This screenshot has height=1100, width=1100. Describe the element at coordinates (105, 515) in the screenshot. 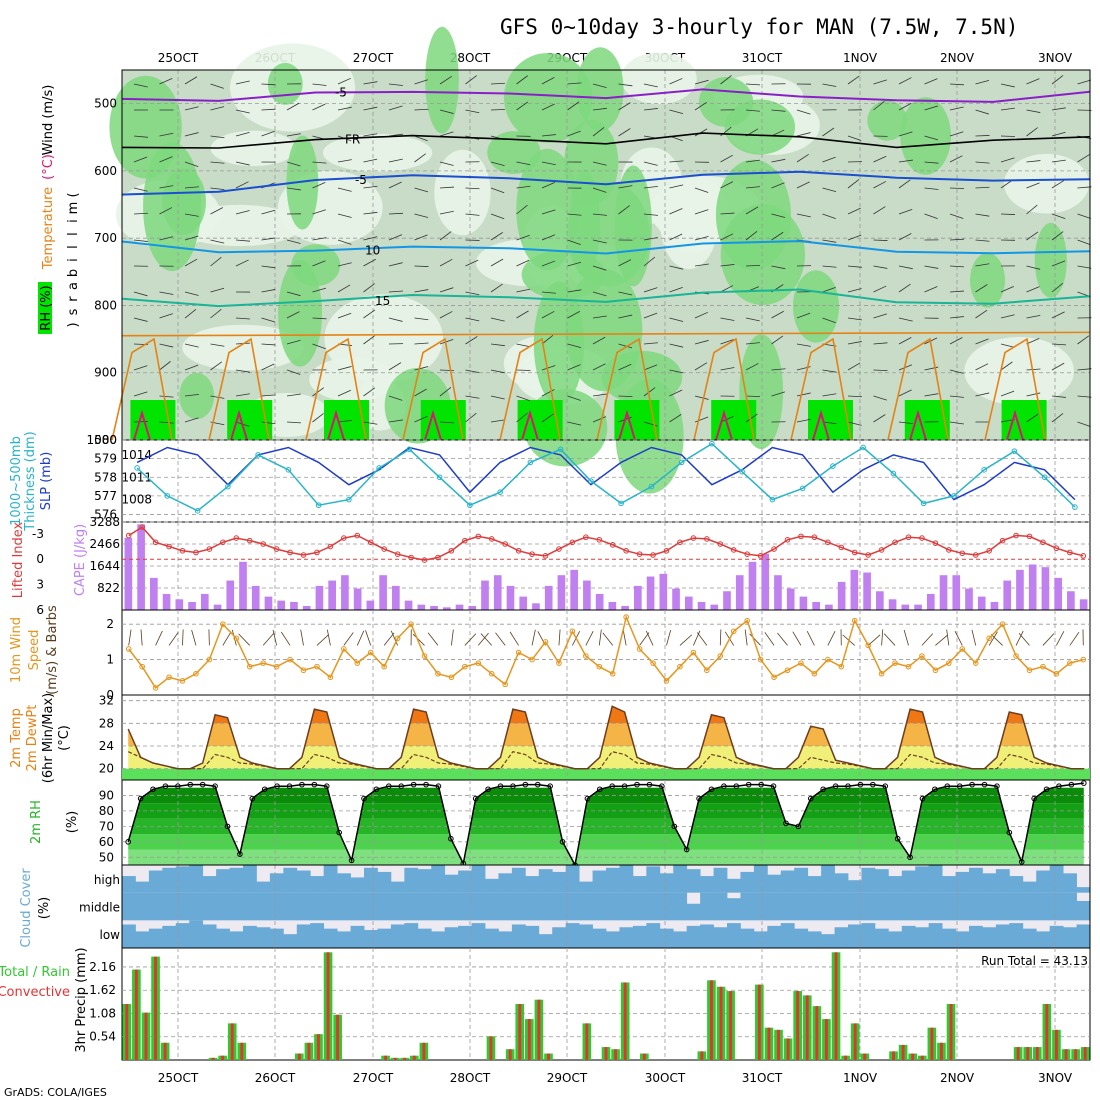

I see `thickness-tick: 576` at that location.